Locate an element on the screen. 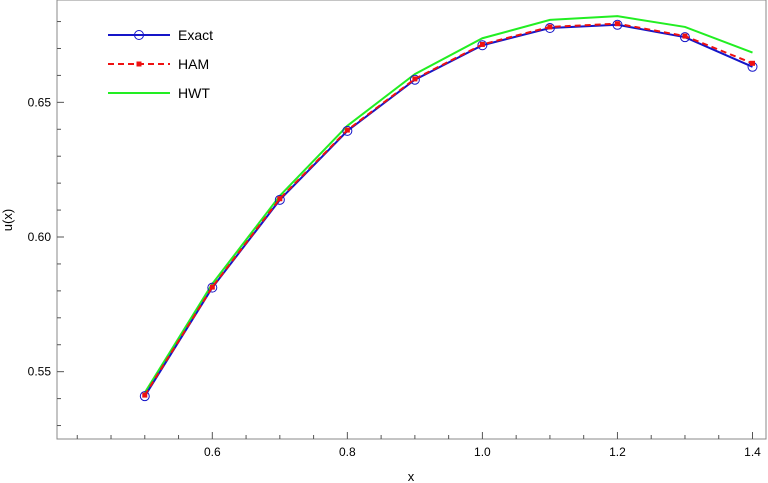  y-tick-label: 0.65 is located at coordinates (40, 102).